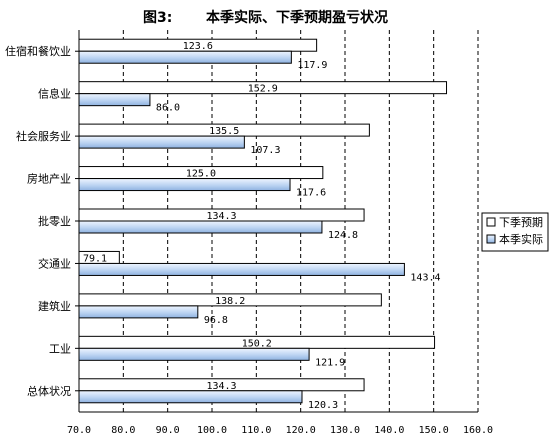 This screenshot has height=439, width=553. Describe the element at coordinates (95, 258) in the screenshot. I see `data-label: 79.1` at that location.